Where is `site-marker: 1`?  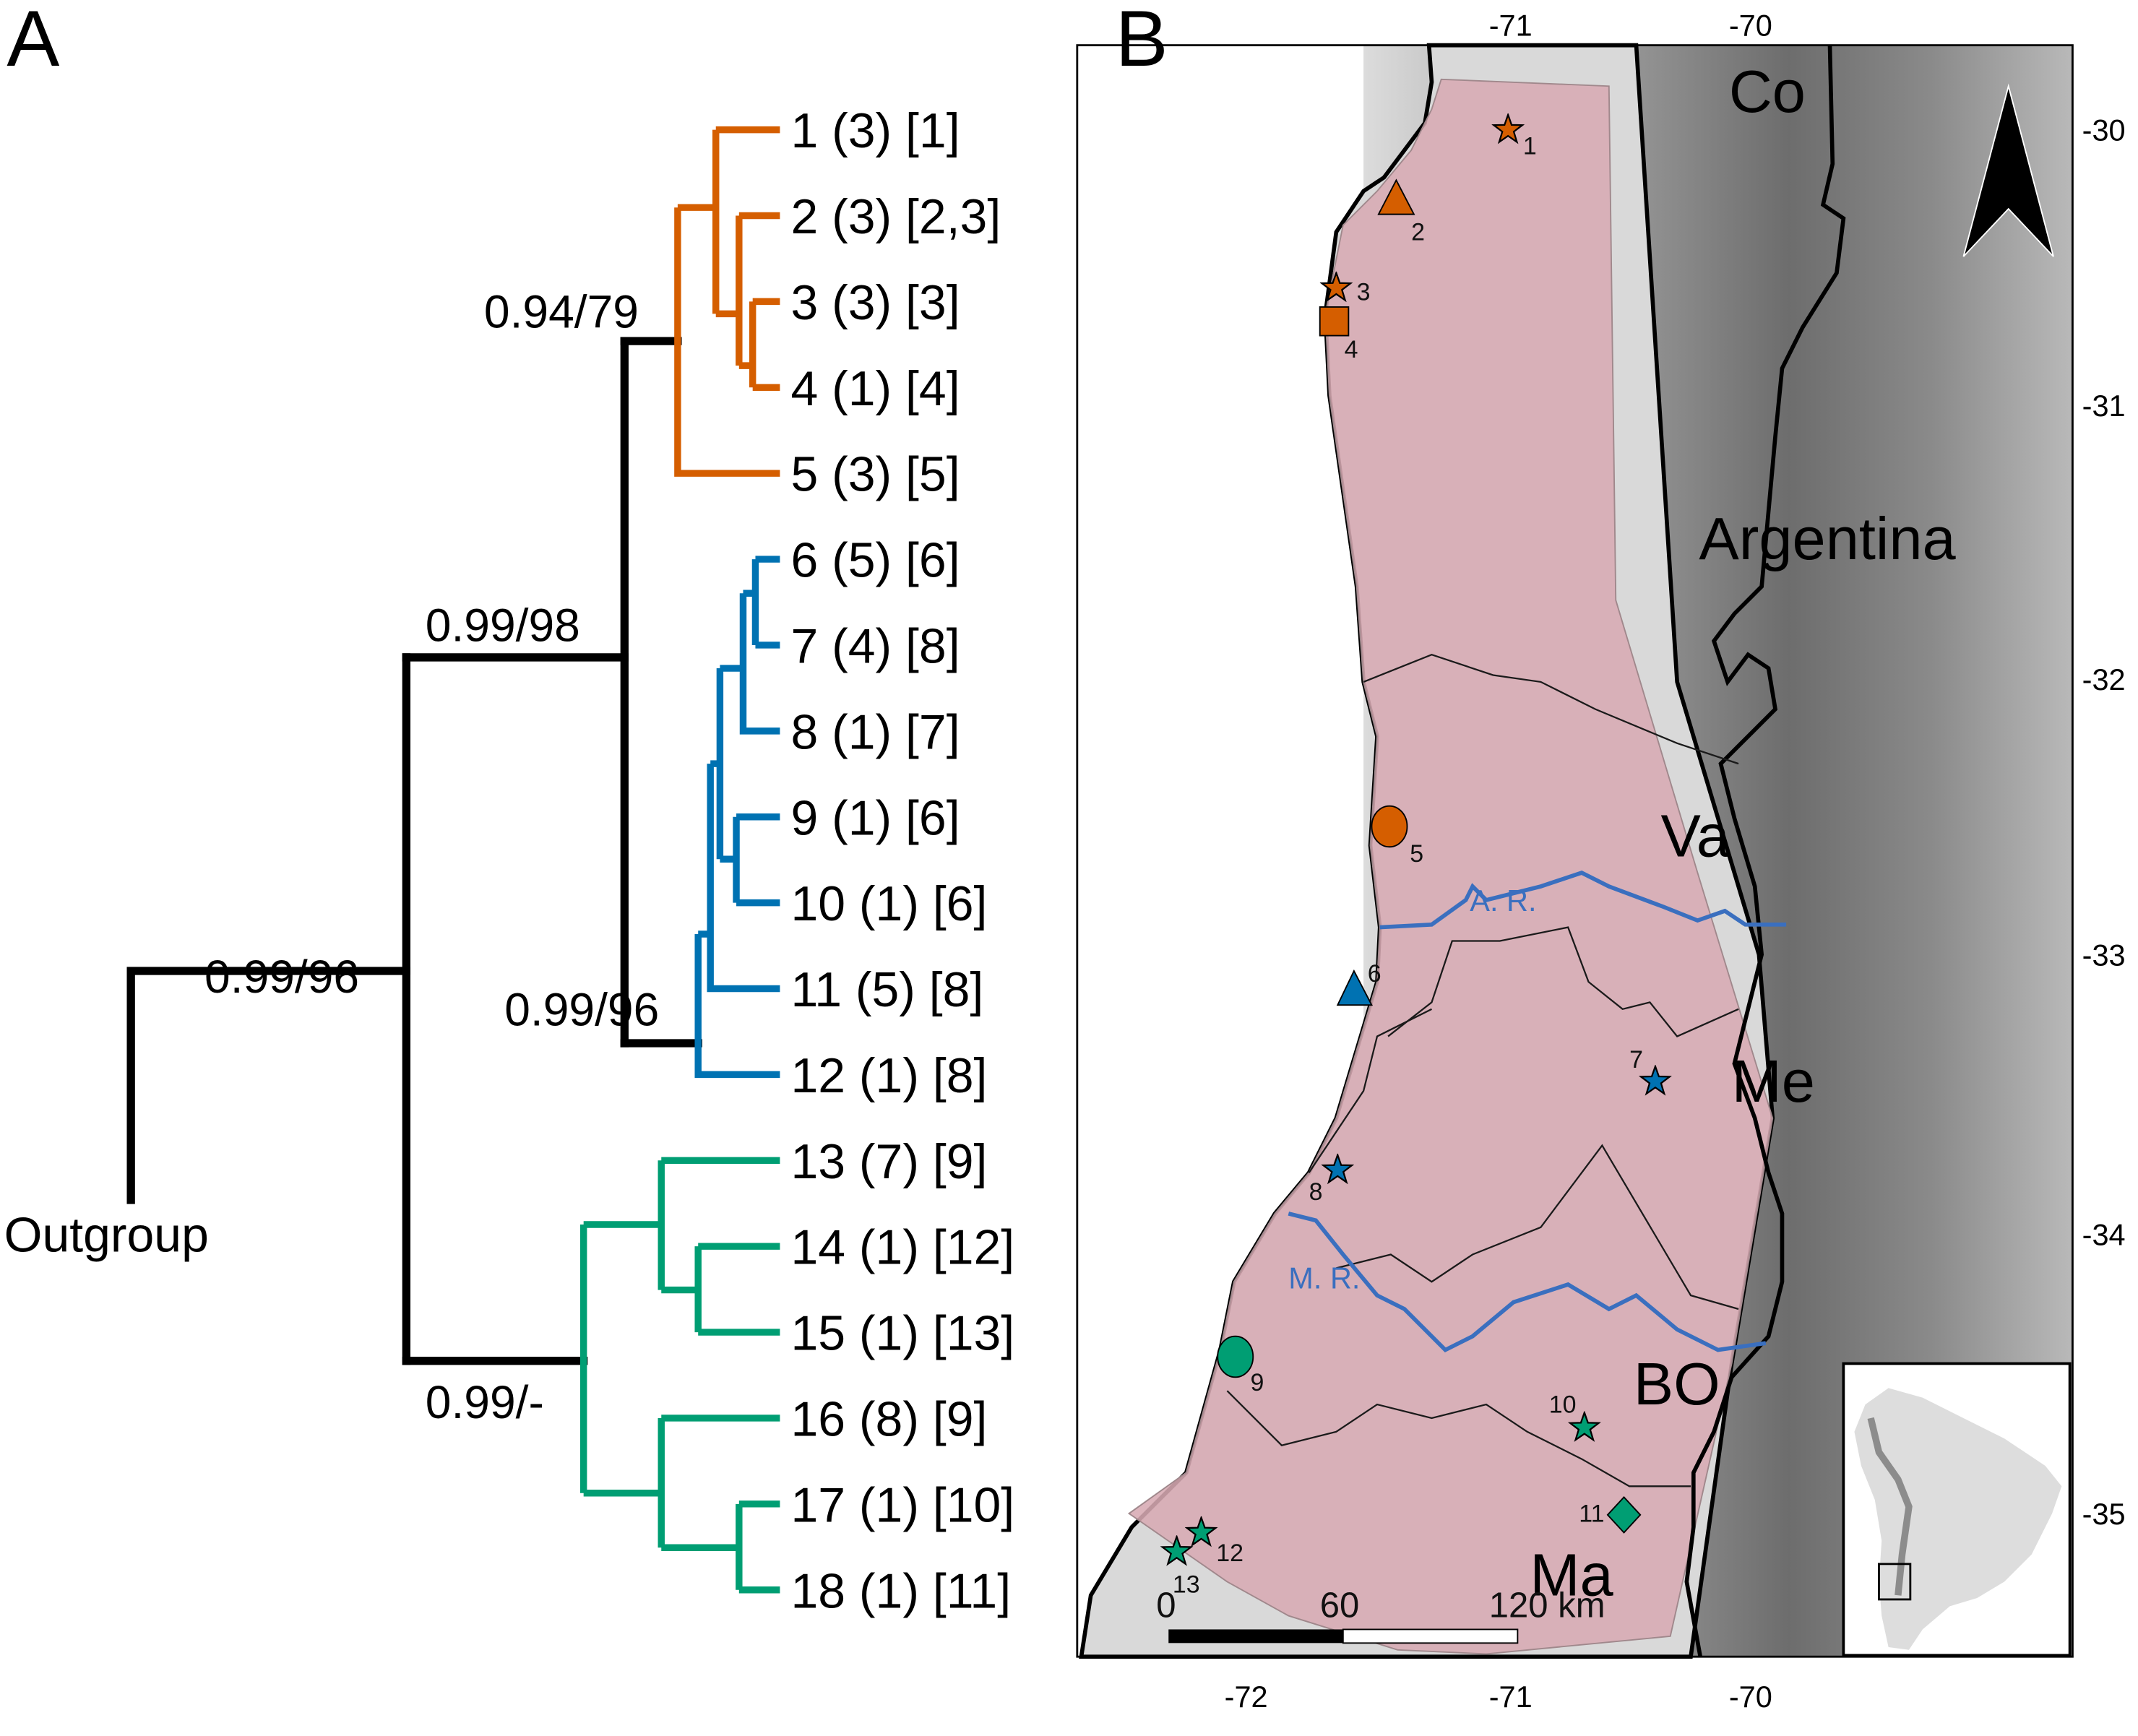
site-marker: 1 is located at coordinates (1515, 136).